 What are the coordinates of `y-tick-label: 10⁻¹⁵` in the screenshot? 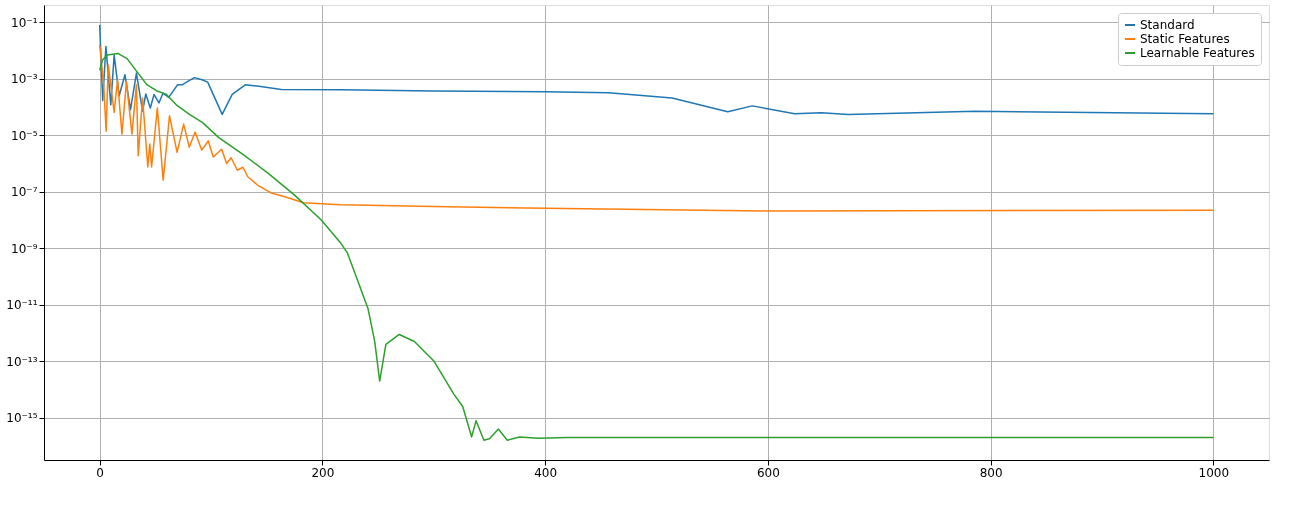 It's located at (22, 418).